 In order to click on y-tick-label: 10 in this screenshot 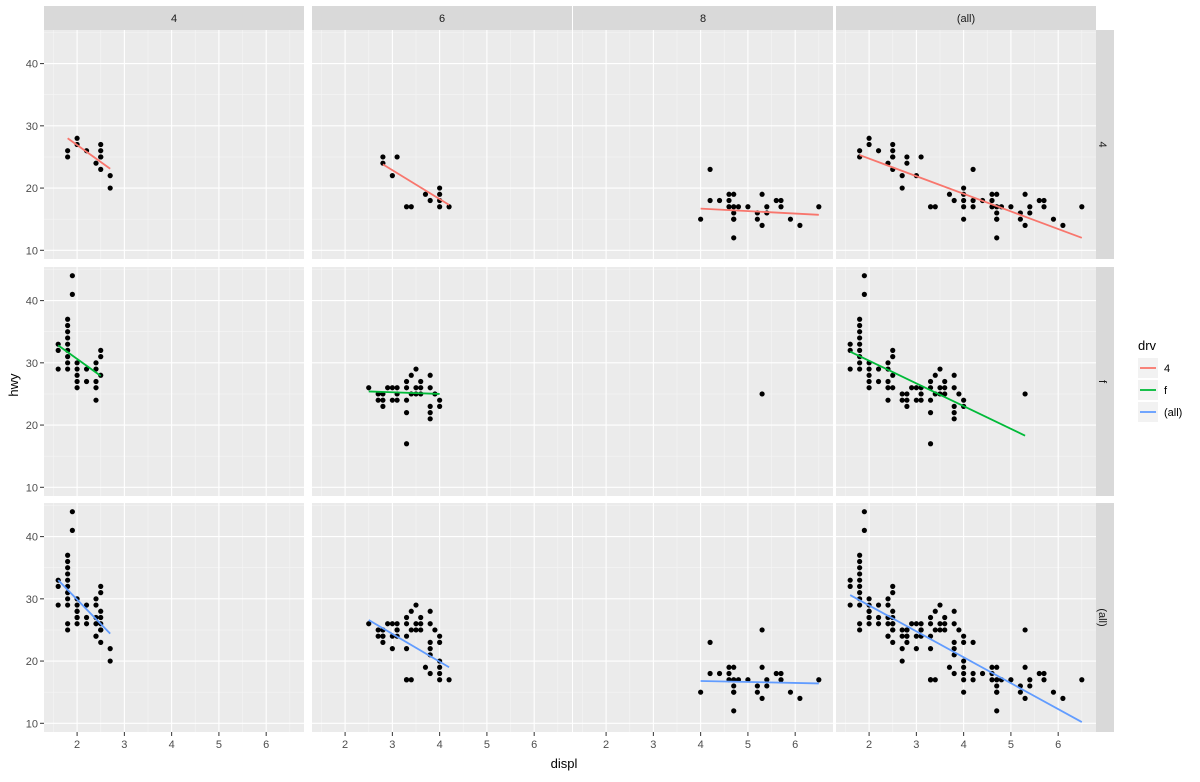, I will do `click(32, 251)`.